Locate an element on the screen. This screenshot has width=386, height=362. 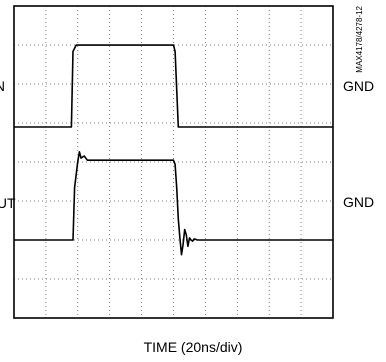
in-channel-label: IN is located at coordinates (2, 86).